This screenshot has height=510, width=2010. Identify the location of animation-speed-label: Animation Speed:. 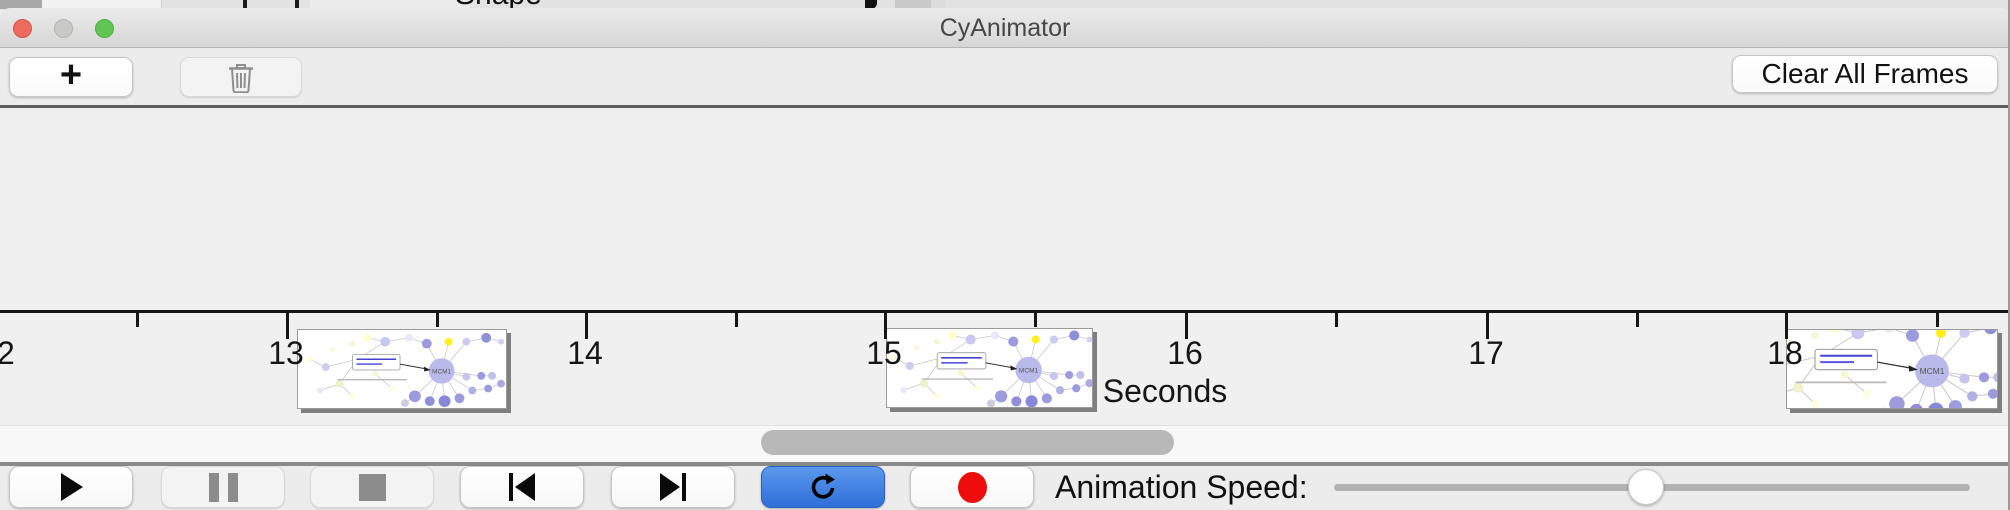
(1181, 487).